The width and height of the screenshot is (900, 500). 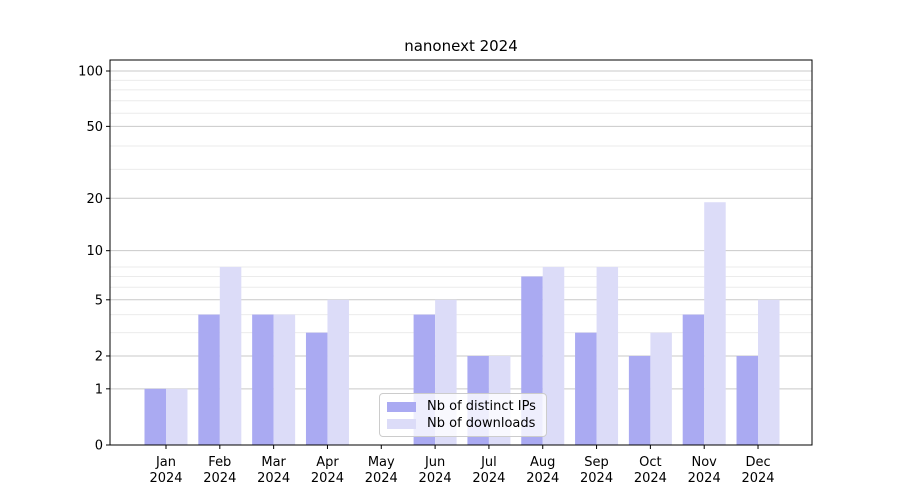 I want to click on bar-distinct-ips-jan, so click(x=155, y=416).